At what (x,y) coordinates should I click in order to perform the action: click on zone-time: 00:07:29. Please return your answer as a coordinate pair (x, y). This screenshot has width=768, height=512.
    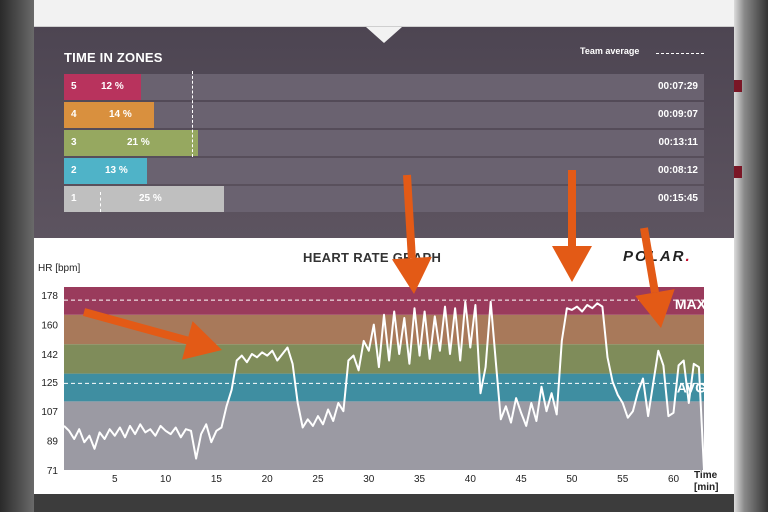
    Looking at the image, I should click on (677, 86).